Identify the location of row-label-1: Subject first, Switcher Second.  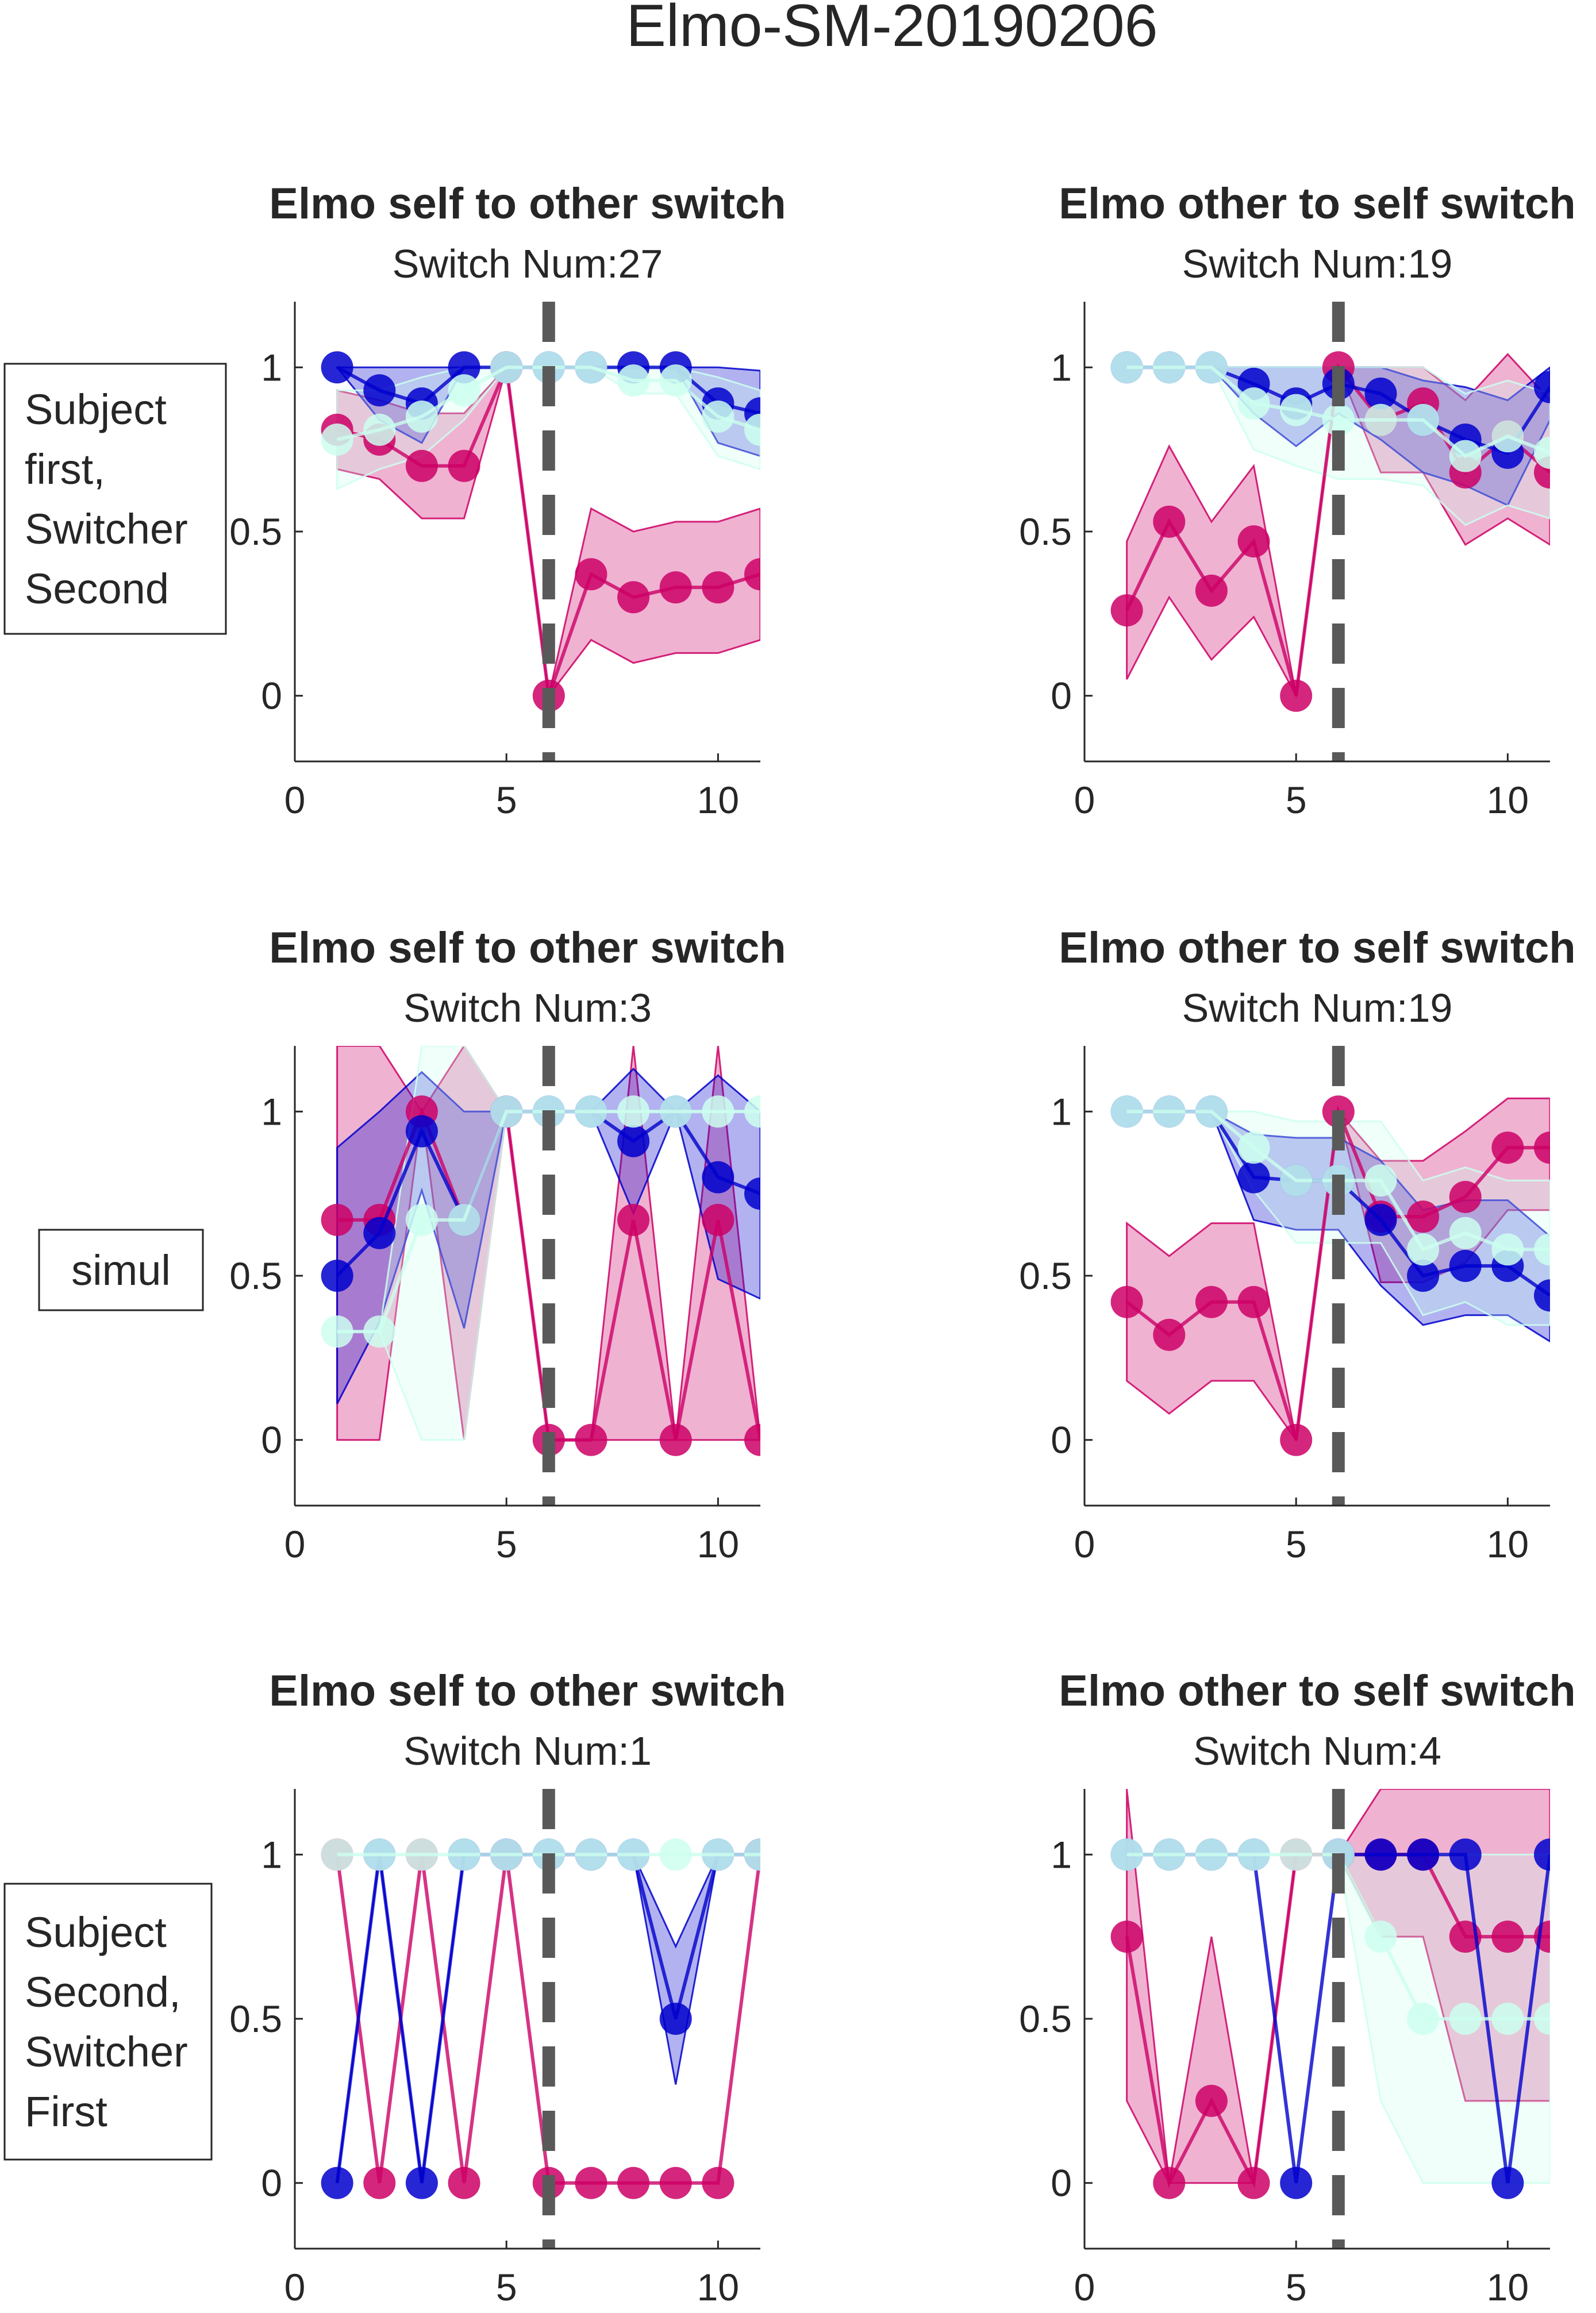
(115, 499).